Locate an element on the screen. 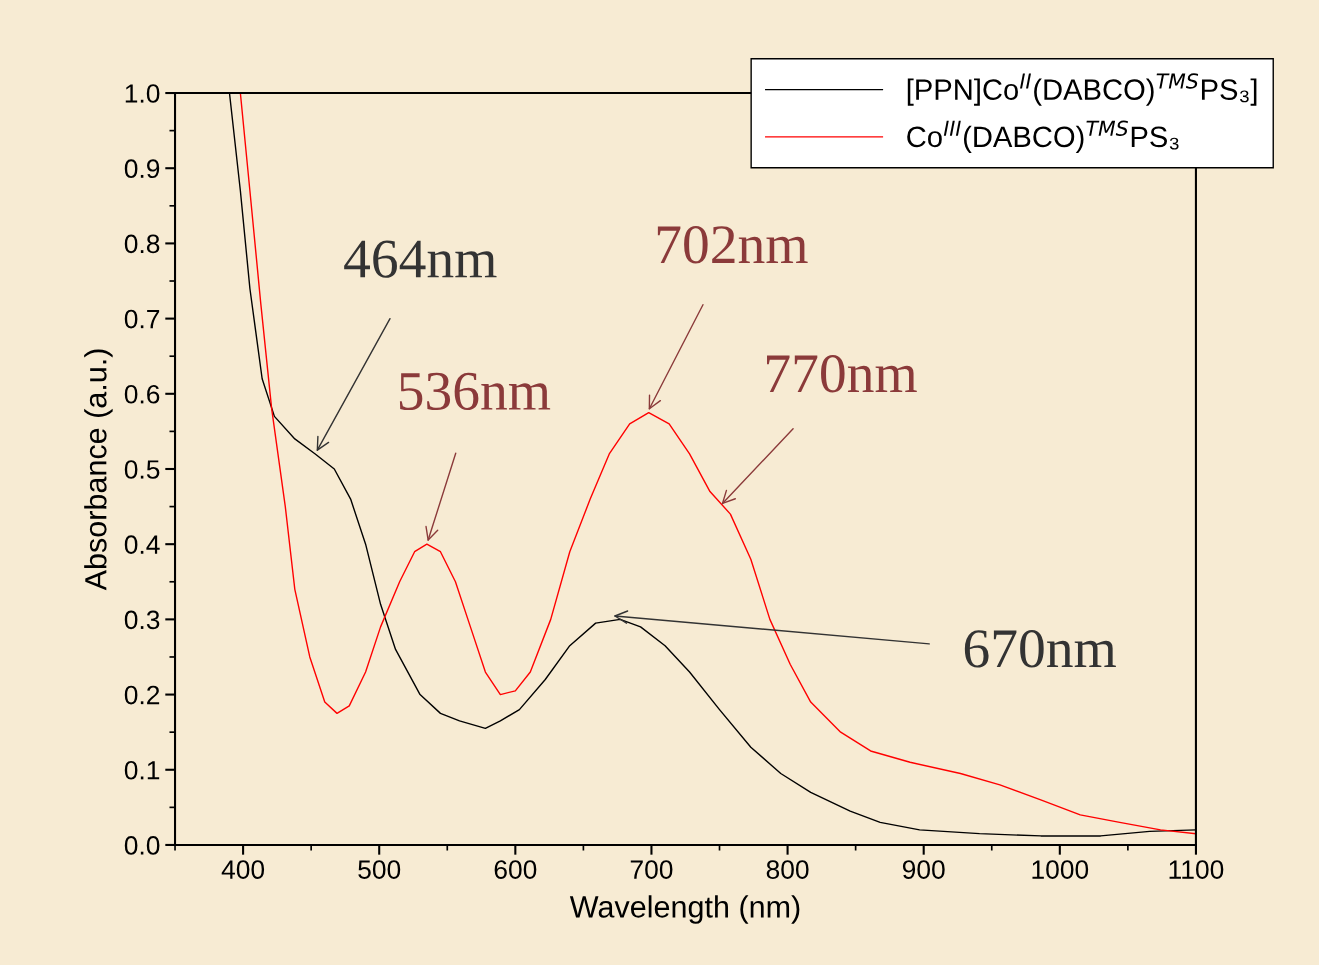  x-tick-label: 400 is located at coordinates (243, 869).